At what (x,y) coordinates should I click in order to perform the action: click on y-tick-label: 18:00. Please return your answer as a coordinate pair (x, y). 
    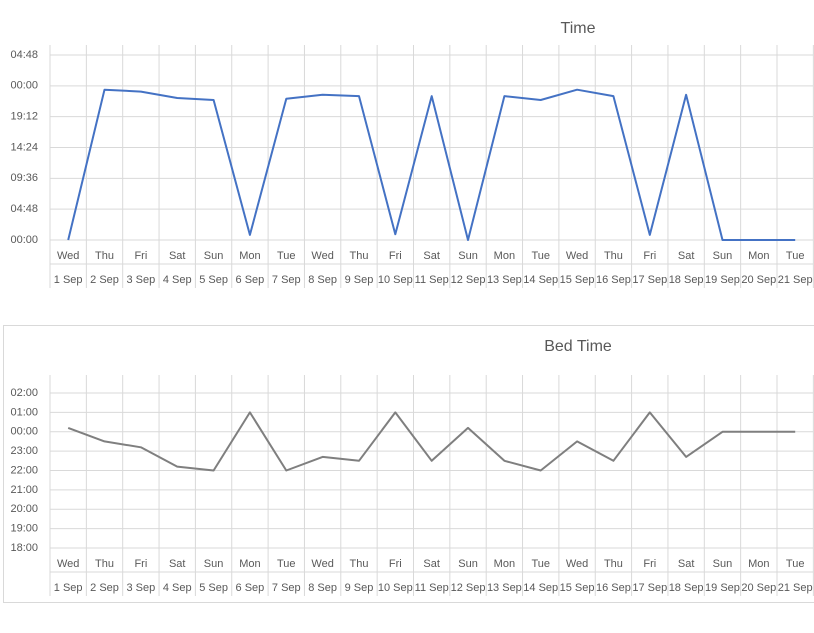
    Looking at the image, I should click on (24, 548).